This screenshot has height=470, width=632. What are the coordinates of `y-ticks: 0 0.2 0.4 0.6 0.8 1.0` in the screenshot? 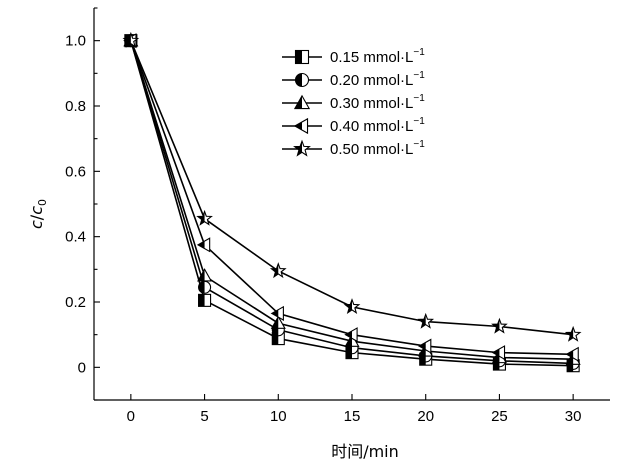 It's located at (82, 204).